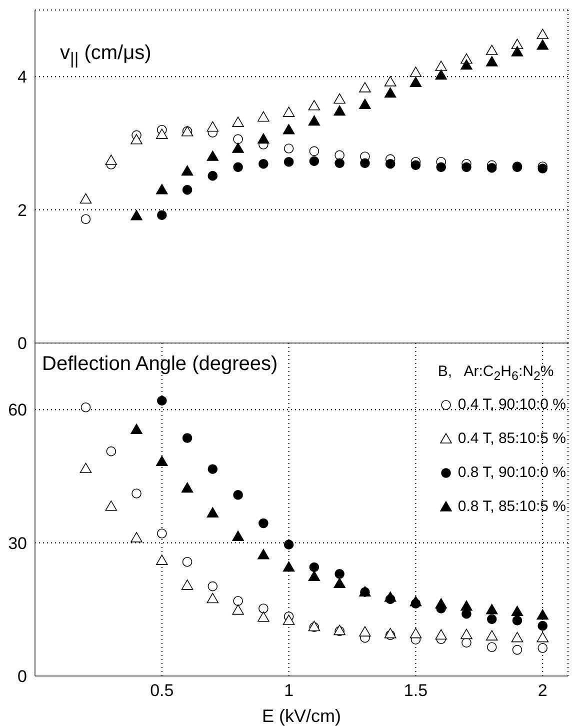  I want to click on x-tick-label: 1, so click(289, 690).